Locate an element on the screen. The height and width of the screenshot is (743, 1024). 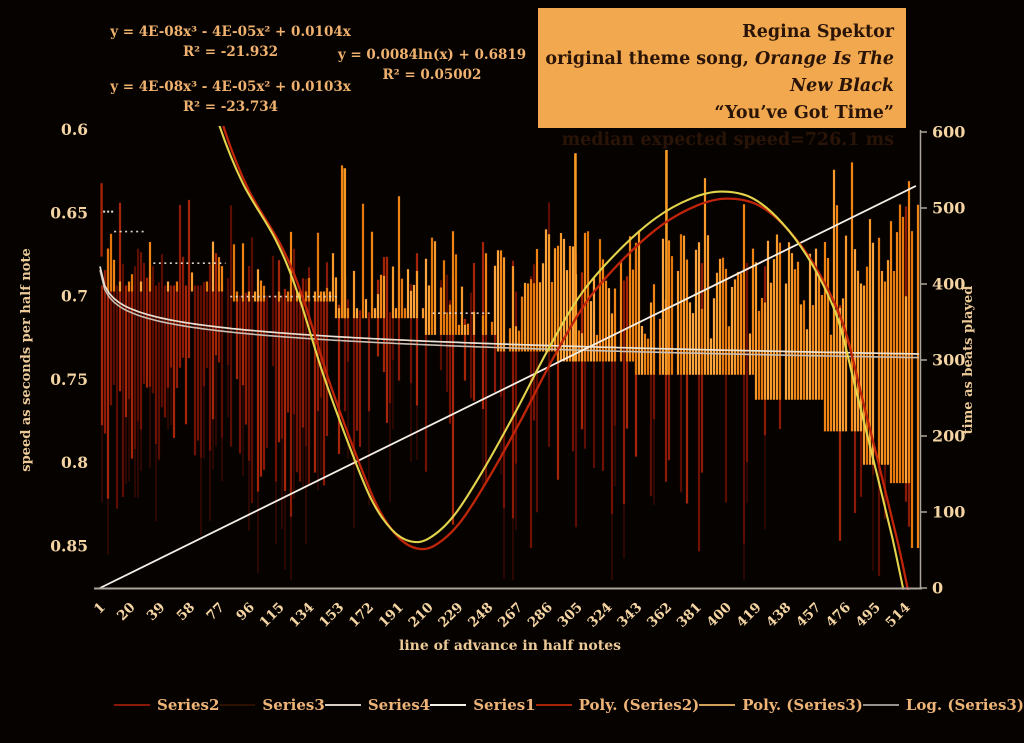
legend-item-poly-series2: Poly. (Series2) is located at coordinates (617, 705).